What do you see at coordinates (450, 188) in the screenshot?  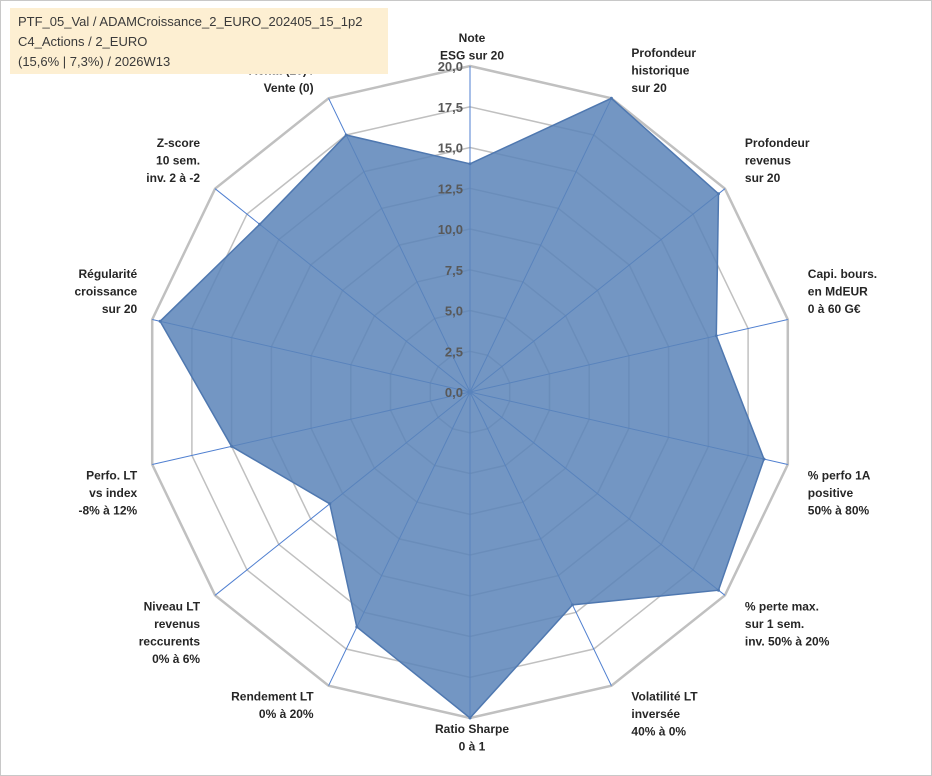 I see `tick-label: 12,5` at bounding box center [450, 188].